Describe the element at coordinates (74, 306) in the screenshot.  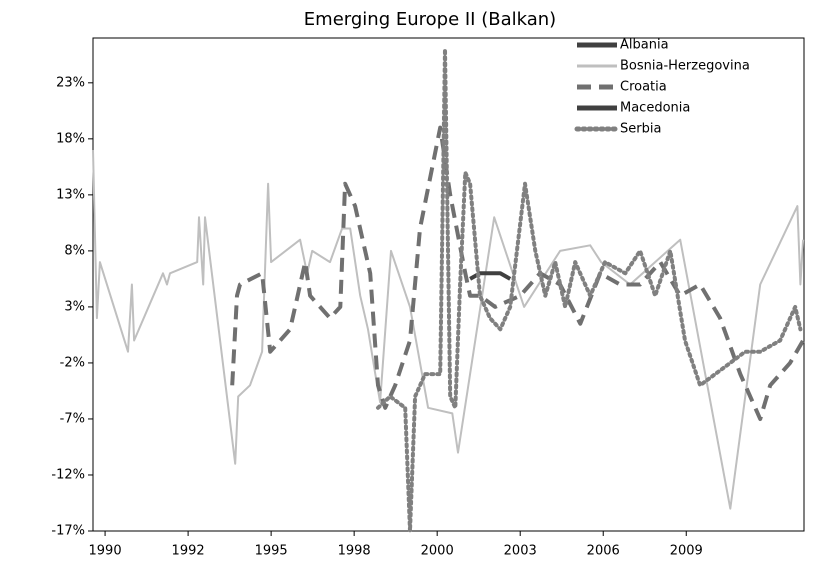
I see `y-tick-label: 3%` at that location.